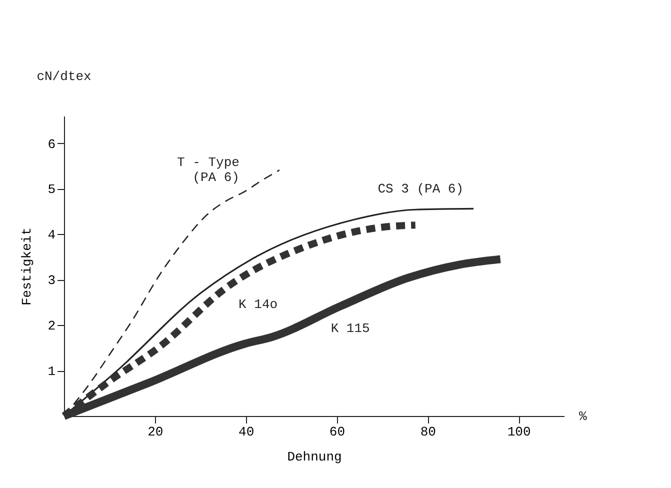 Image resolution: width=671 pixels, height=488 pixels. Describe the element at coordinates (156, 432) in the screenshot. I see `x-tick-label: 20` at that location.